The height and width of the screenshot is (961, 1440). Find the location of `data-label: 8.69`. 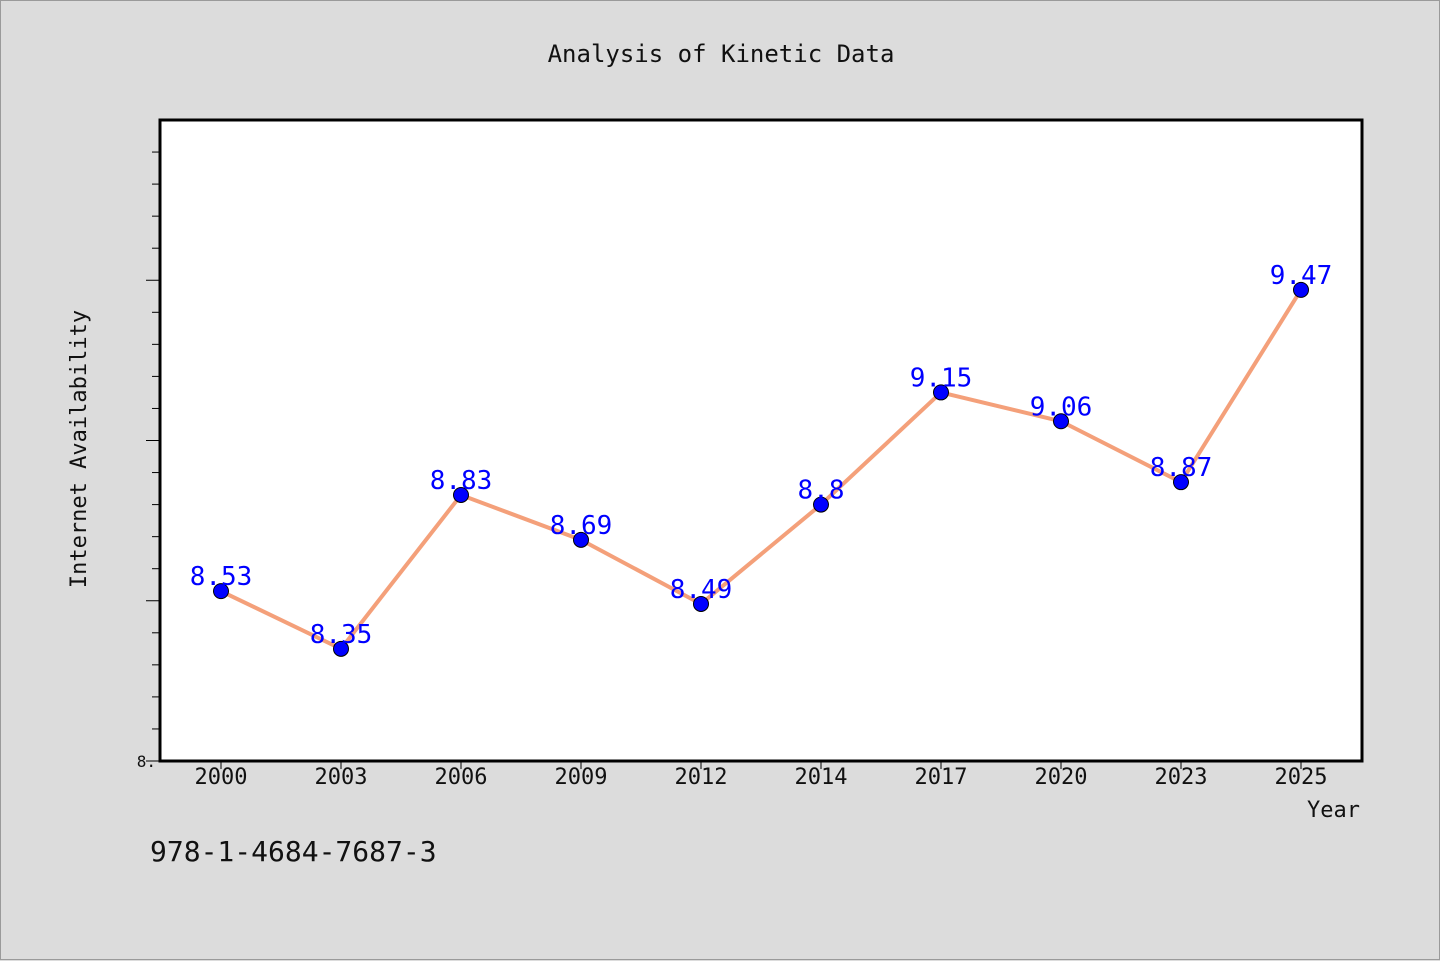

data-label: 8.69 is located at coordinates (581, 526).